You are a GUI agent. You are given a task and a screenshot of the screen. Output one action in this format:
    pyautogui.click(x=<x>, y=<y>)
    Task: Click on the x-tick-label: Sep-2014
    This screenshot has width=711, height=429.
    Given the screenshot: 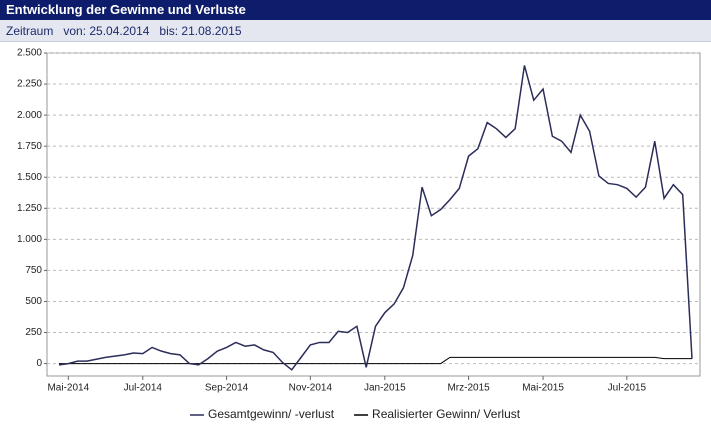 What is the action you would take?
    pyautogui.click(x=227, y=388)
    